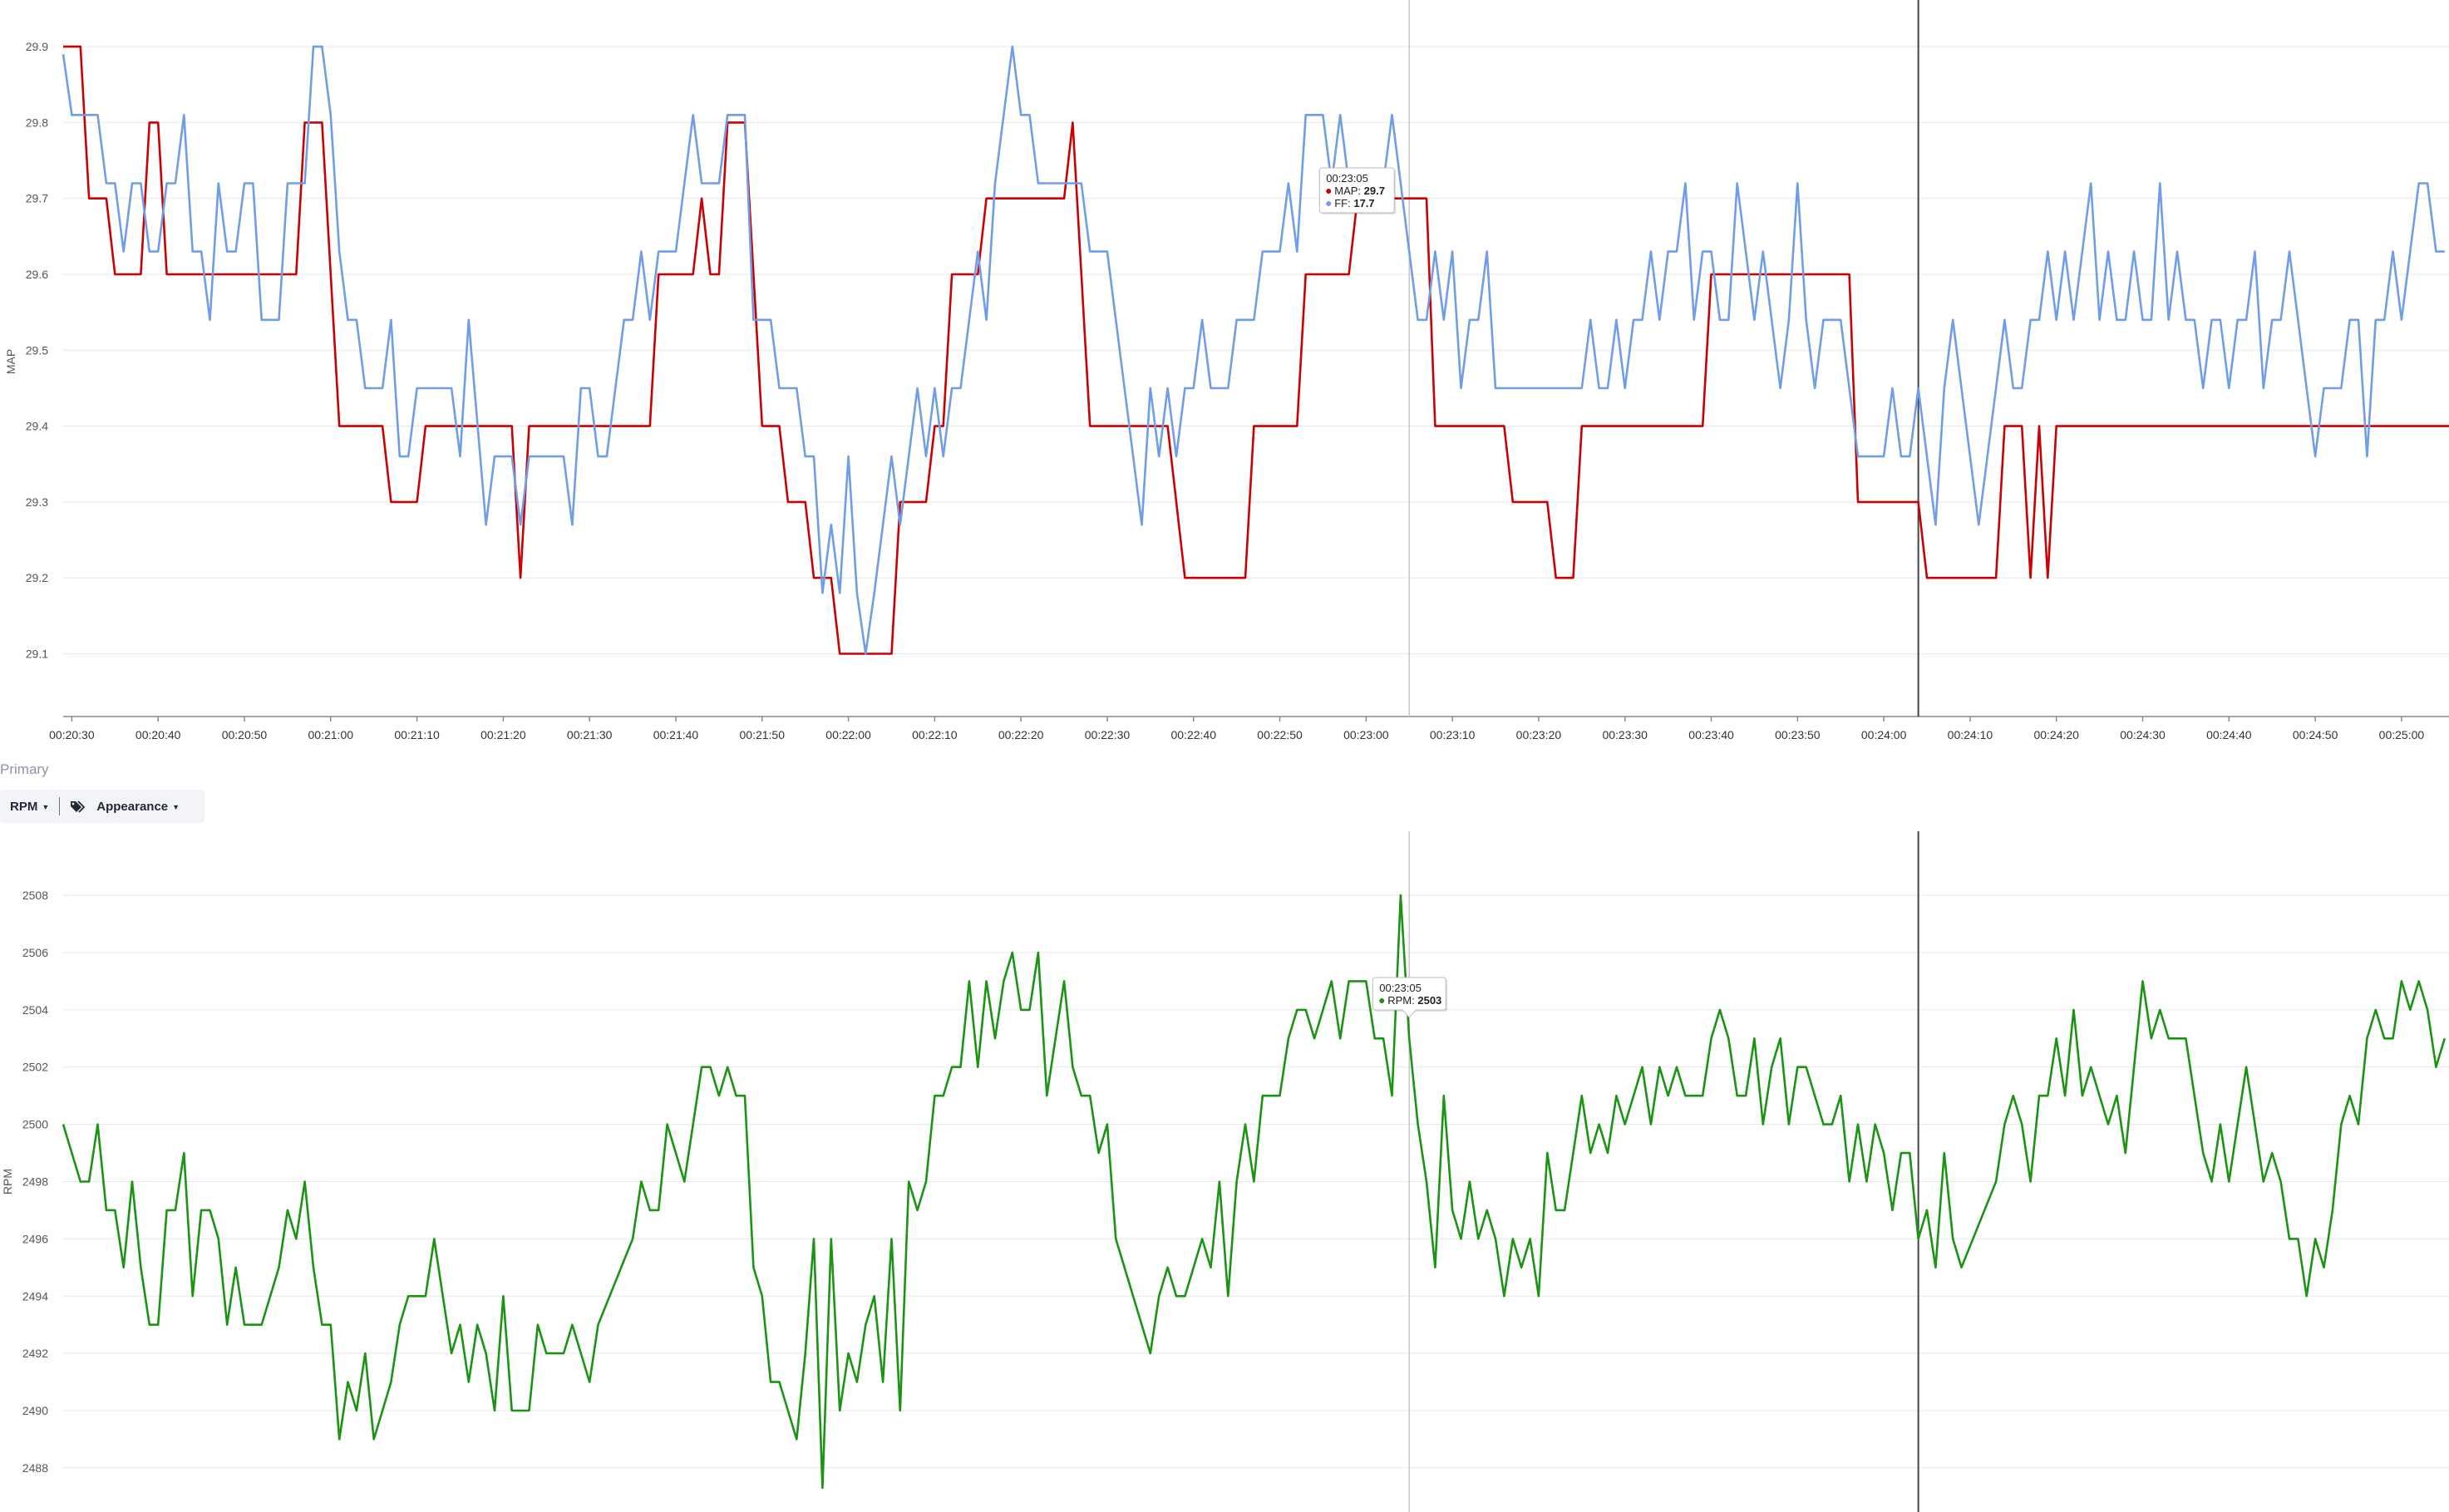 The height and width of the screenshot is (1512, 2449). Describe the element at coordinates (35, 1125) in the screenshot. I see `y-tick-label: 2500` at that location.